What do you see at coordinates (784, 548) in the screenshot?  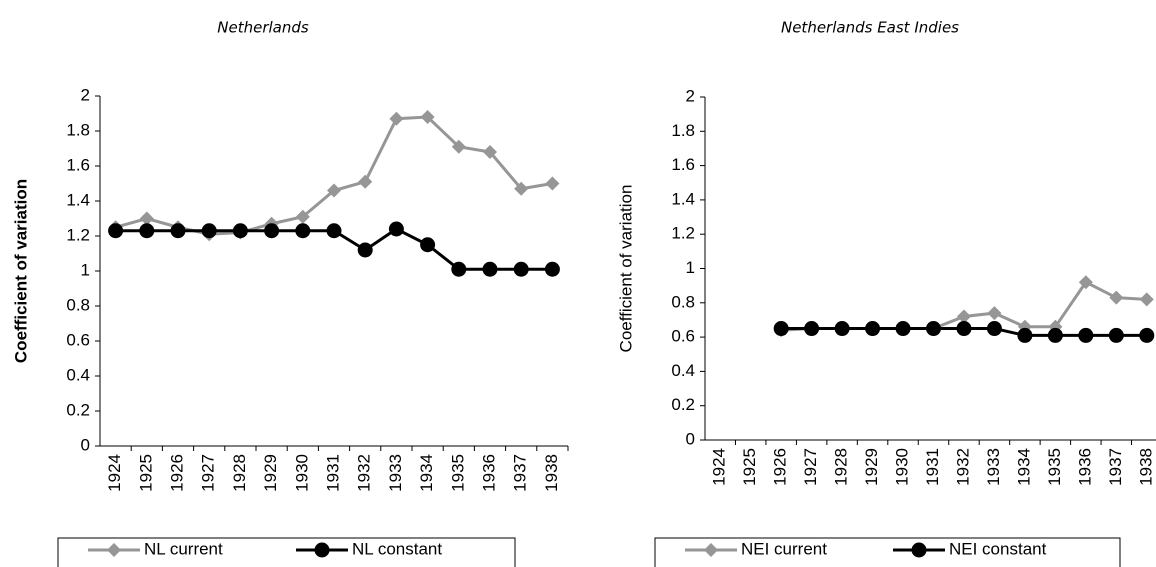 I see `legend-label: NEI current` at bounding box center [784, 548].